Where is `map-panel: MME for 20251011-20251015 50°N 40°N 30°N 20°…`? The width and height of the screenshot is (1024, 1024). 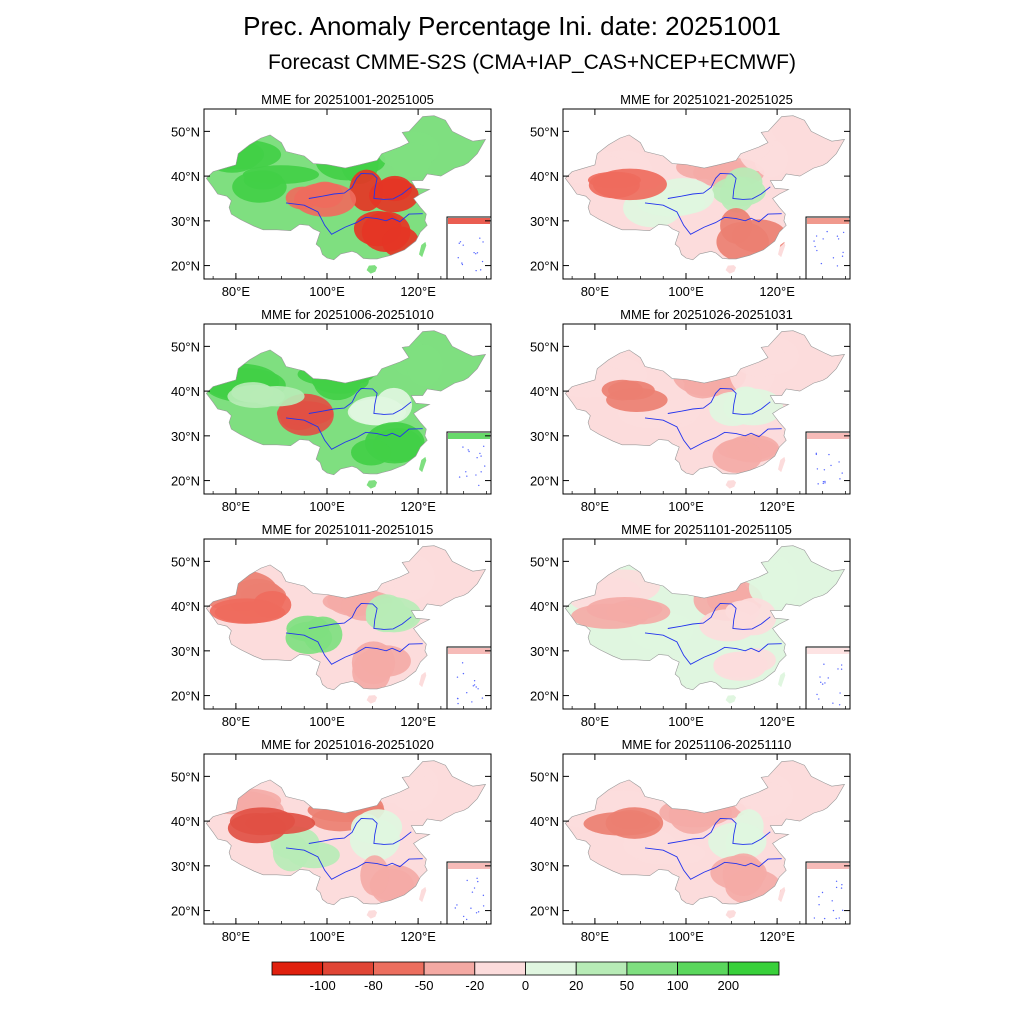 map-panel: MME for 20251011-20251015 50°N 40°N 30°N 20°… is located at coordinates (331, 625).